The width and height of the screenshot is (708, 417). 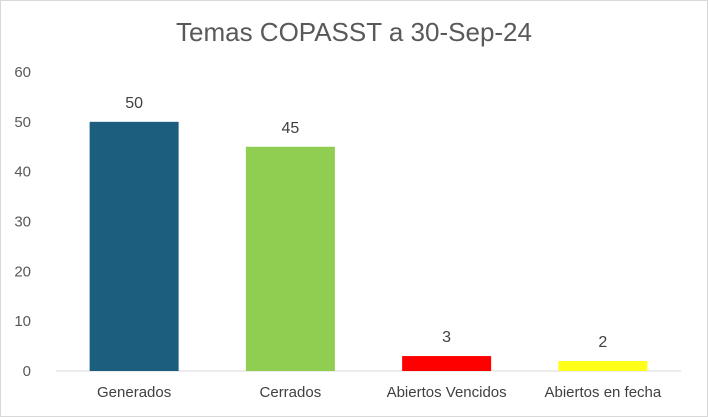 I want to click on y-tick-label: 50, so click(x=22, y=122).